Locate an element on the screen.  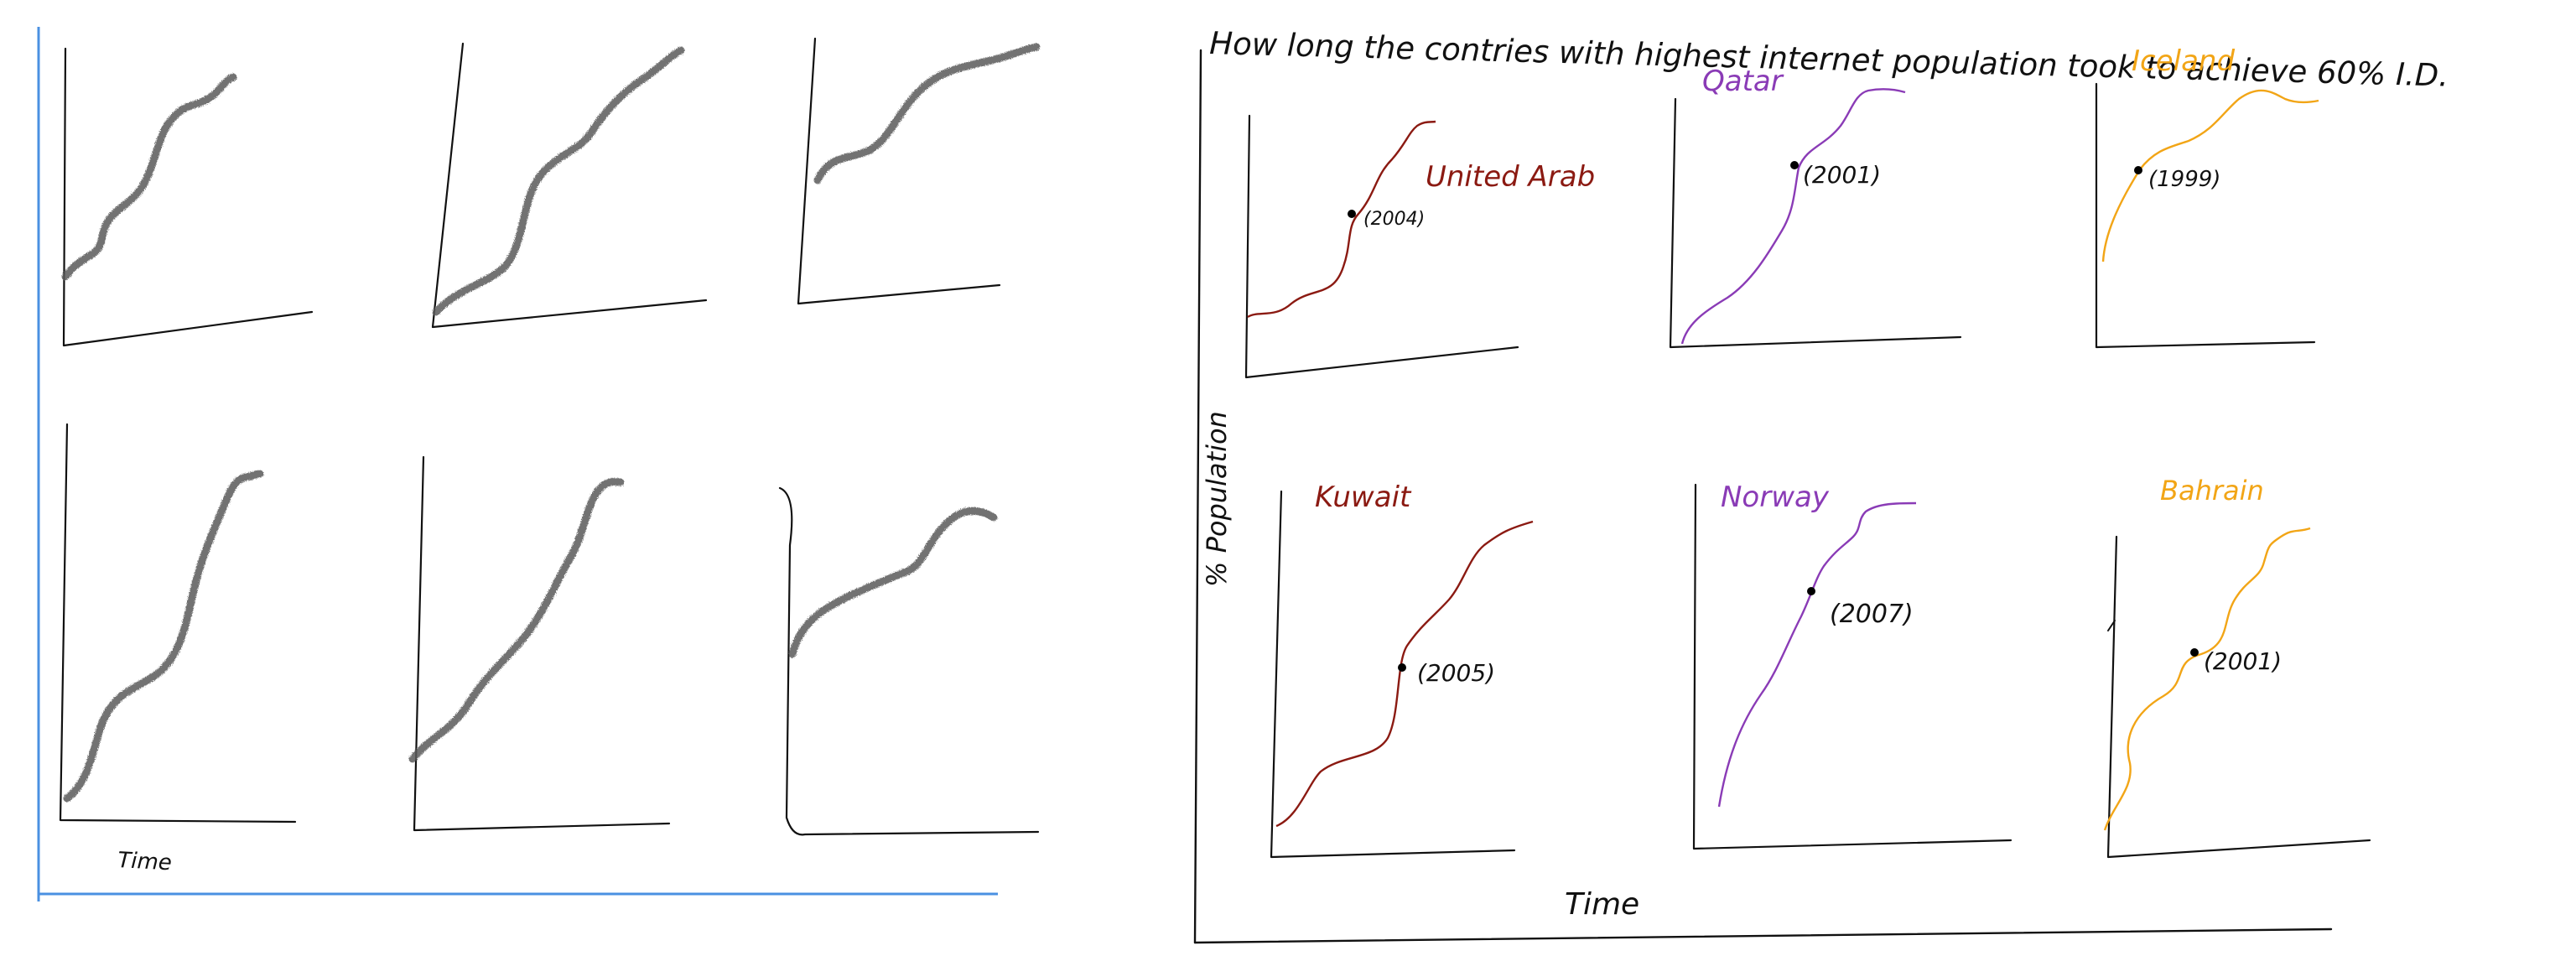
outer-x-label: Time is located at coordinates (1602, 904).